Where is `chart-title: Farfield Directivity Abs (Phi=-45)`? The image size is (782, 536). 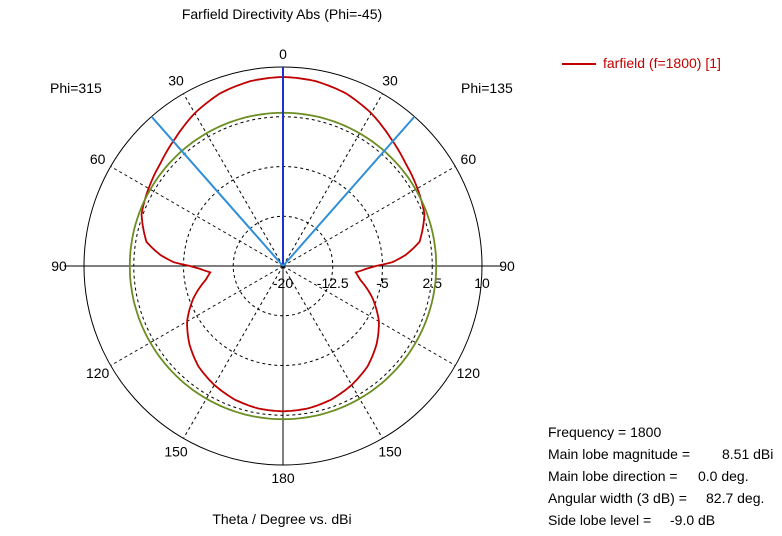
chart-title: Farfield Directivity Abs (Phi=-45) is located at coordinates (282, 14).